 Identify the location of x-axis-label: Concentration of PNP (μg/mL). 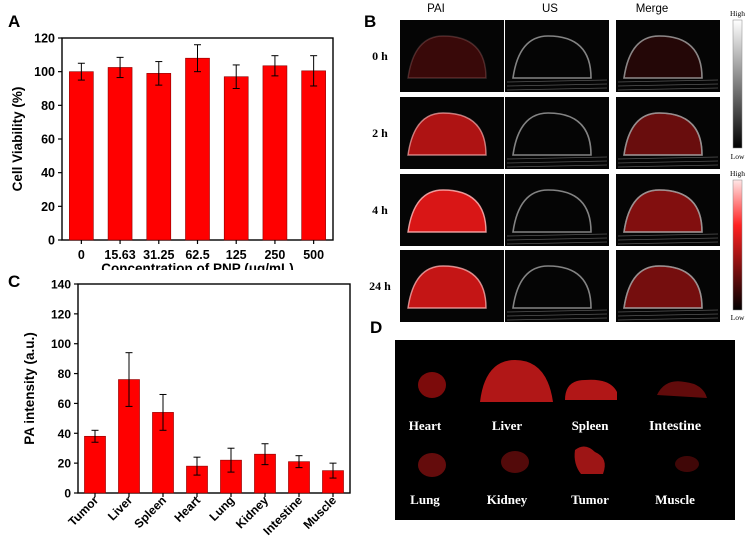
(197, 265).